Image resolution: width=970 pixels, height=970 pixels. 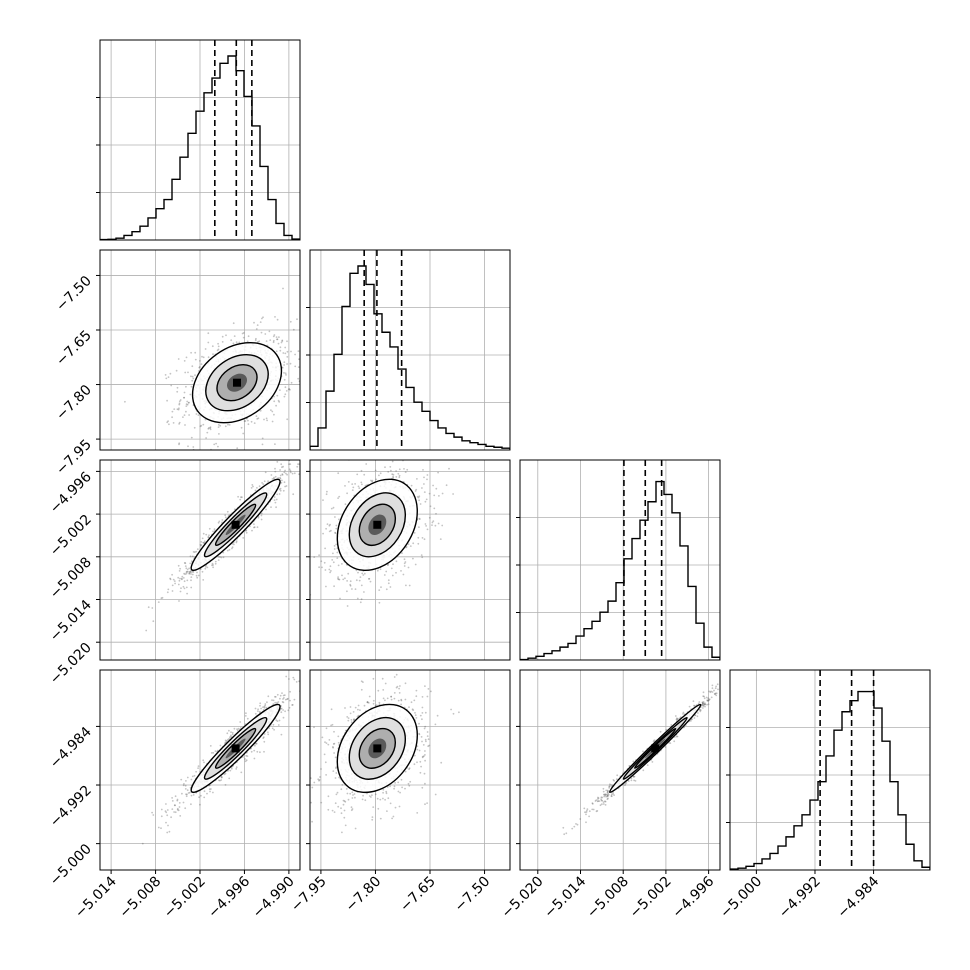 I want to click on x-tick-label: −4.992, so click(x=800, y=898).